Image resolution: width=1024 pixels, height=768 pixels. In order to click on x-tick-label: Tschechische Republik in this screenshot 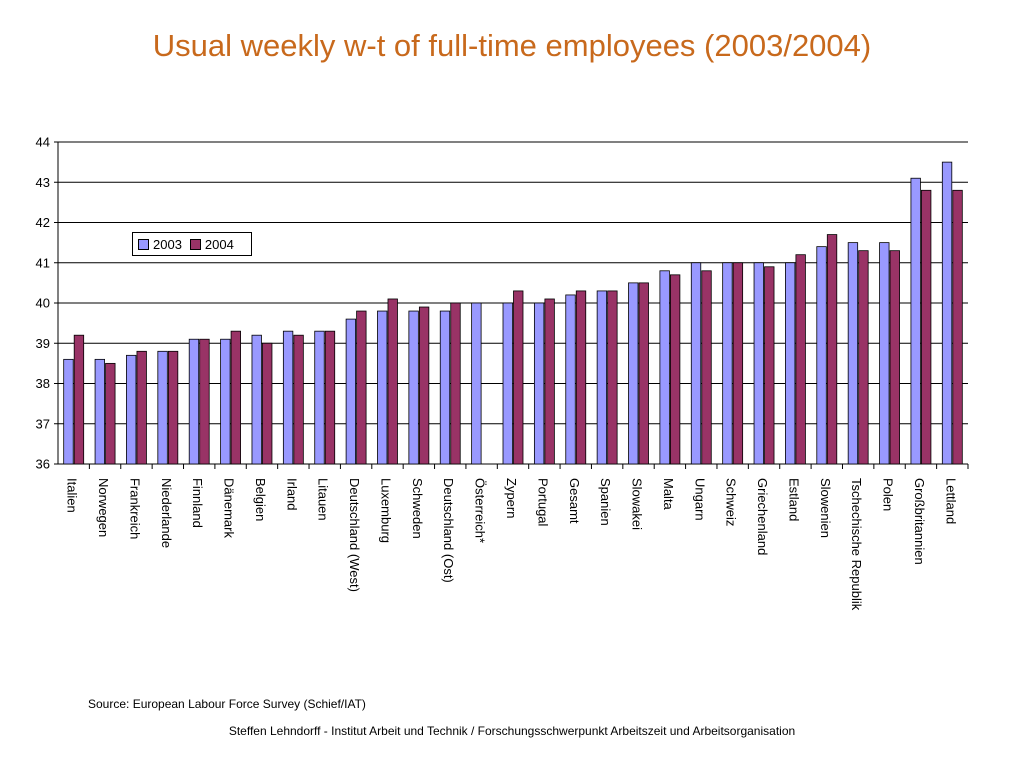, I will do `click(856, 544)`.